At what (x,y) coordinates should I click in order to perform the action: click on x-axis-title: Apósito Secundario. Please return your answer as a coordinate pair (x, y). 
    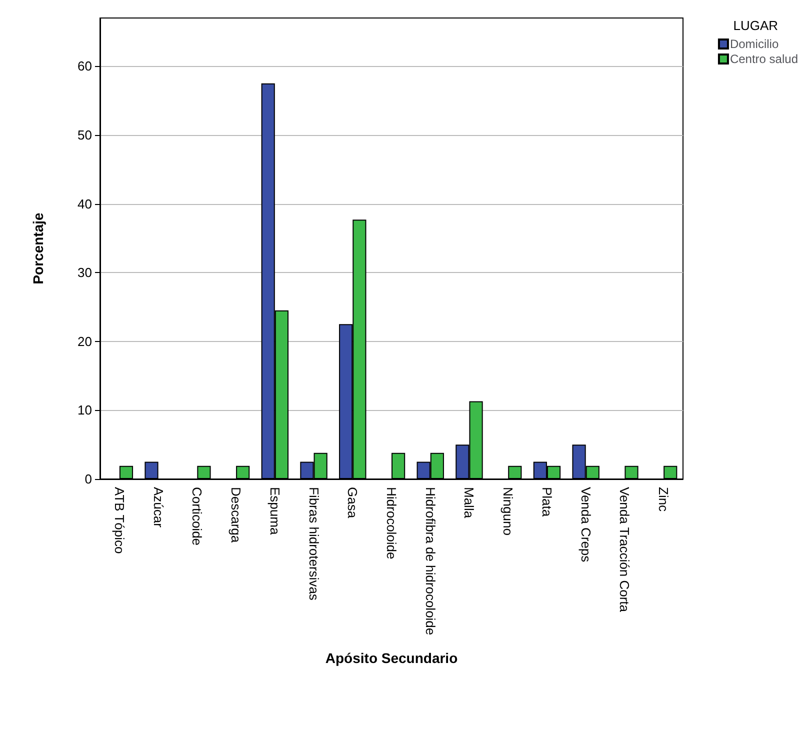
    Looking at the image, I should click on (391, 658).